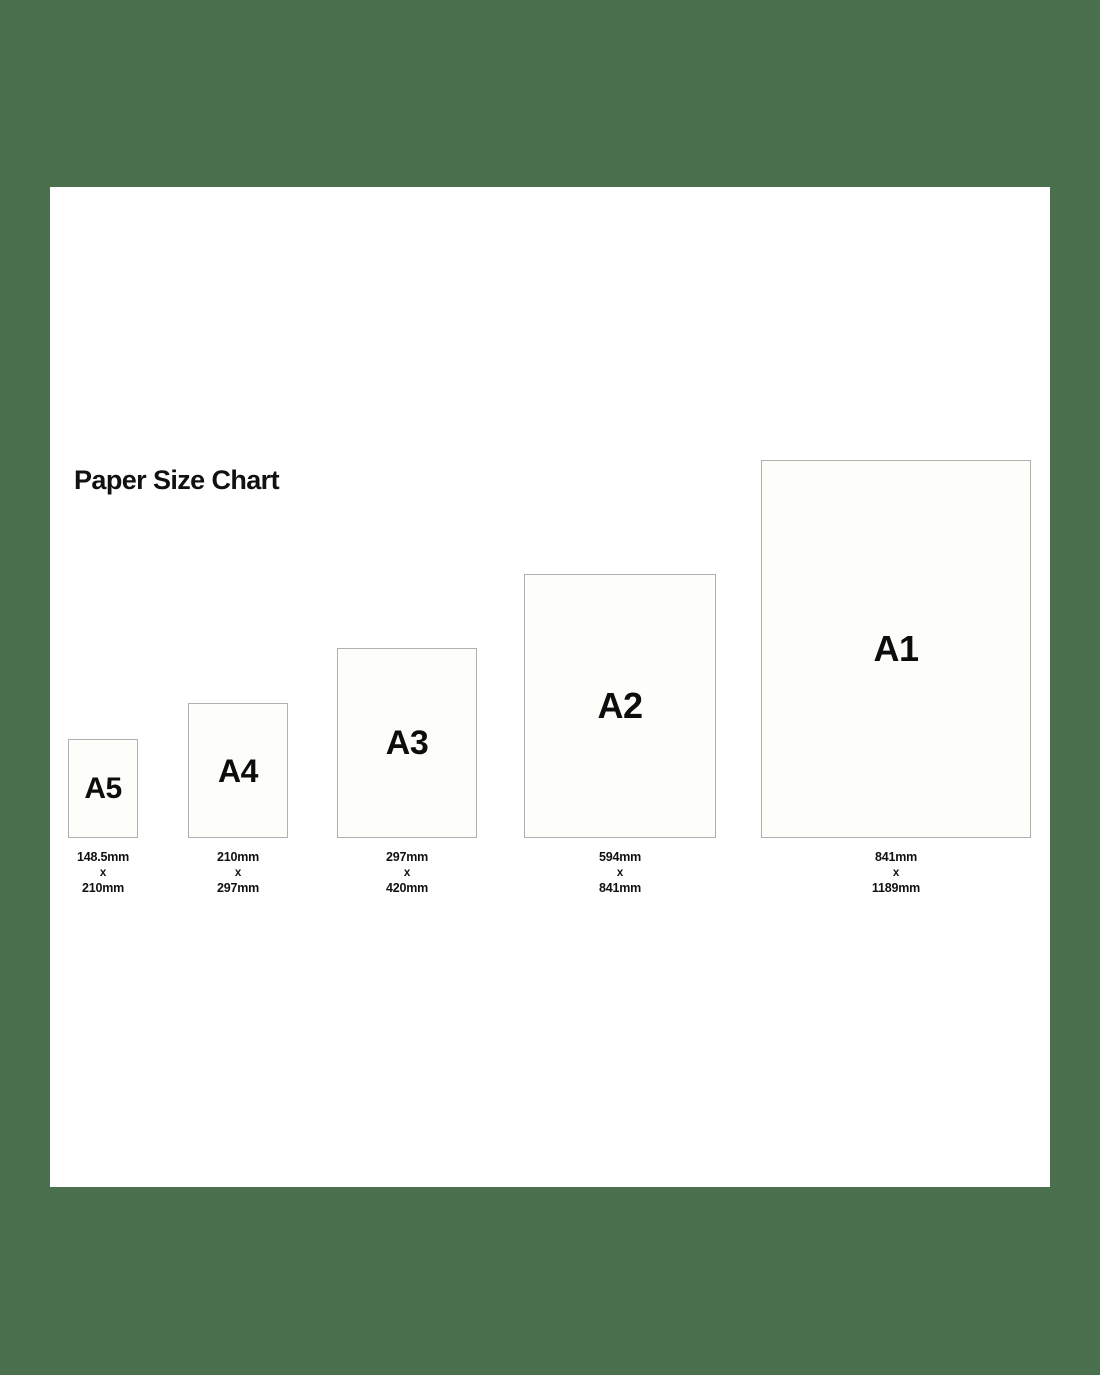 The height and width of the screenshot is (1375, 1100). I want to click on paper-separator-a4: x, so click(238, 872).